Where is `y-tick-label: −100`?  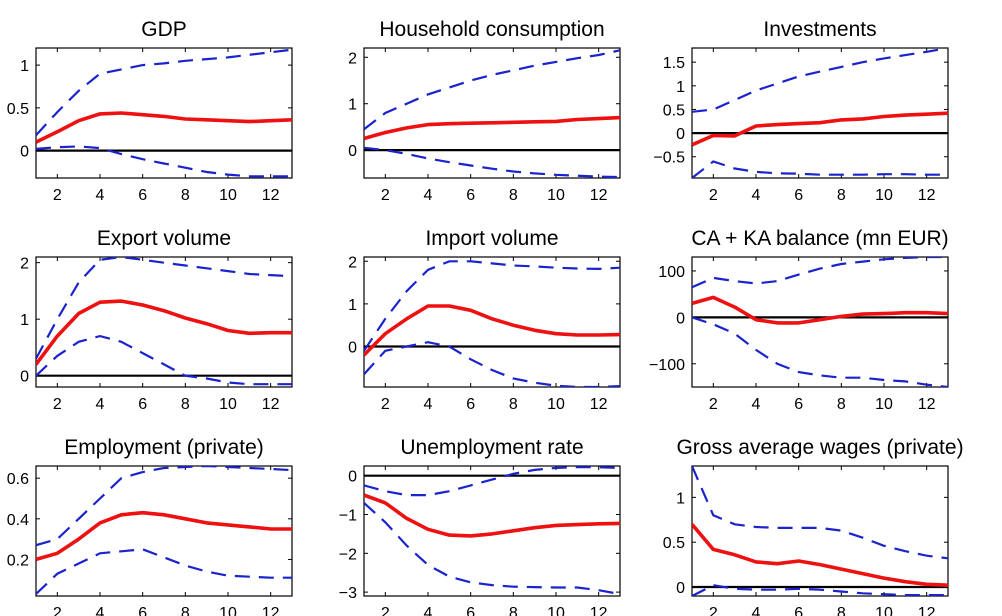
y-tick-label: −100 is located at coordinates (667, 365).